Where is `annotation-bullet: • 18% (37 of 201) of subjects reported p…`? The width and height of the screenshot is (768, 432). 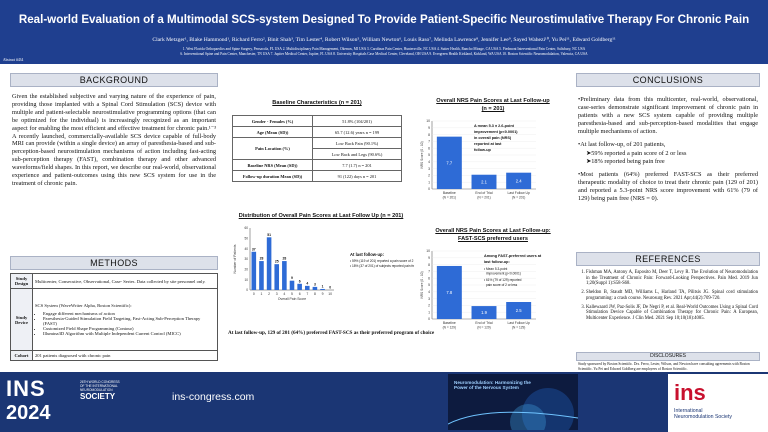
annotation-bullet: • 18% (37 of 201) of subjects reported p… is located at coordinates (382, 266).